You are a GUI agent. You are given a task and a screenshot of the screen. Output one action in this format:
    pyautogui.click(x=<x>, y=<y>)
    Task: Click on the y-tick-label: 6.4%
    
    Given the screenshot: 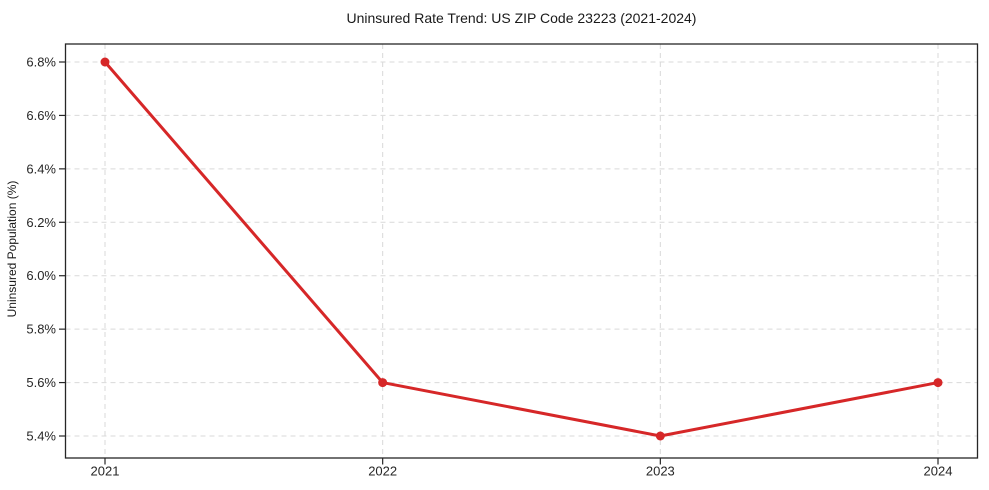 What is the action you would take?
    pyautogui.click(x=41, y=168)
    